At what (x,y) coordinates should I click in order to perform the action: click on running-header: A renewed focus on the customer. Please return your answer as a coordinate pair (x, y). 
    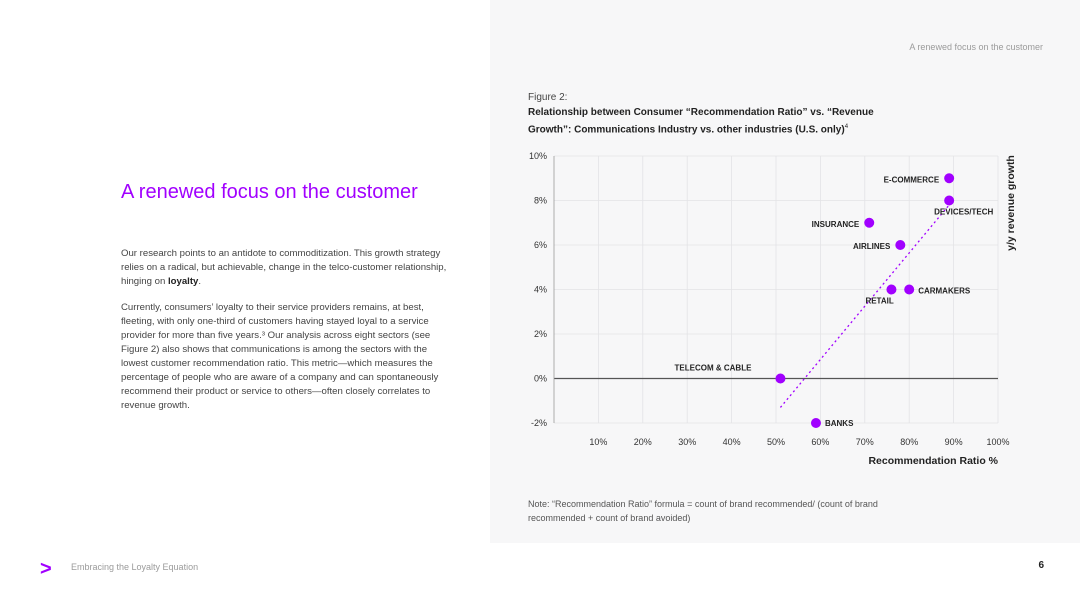
    Looking at the image, I should click on (976, 47).